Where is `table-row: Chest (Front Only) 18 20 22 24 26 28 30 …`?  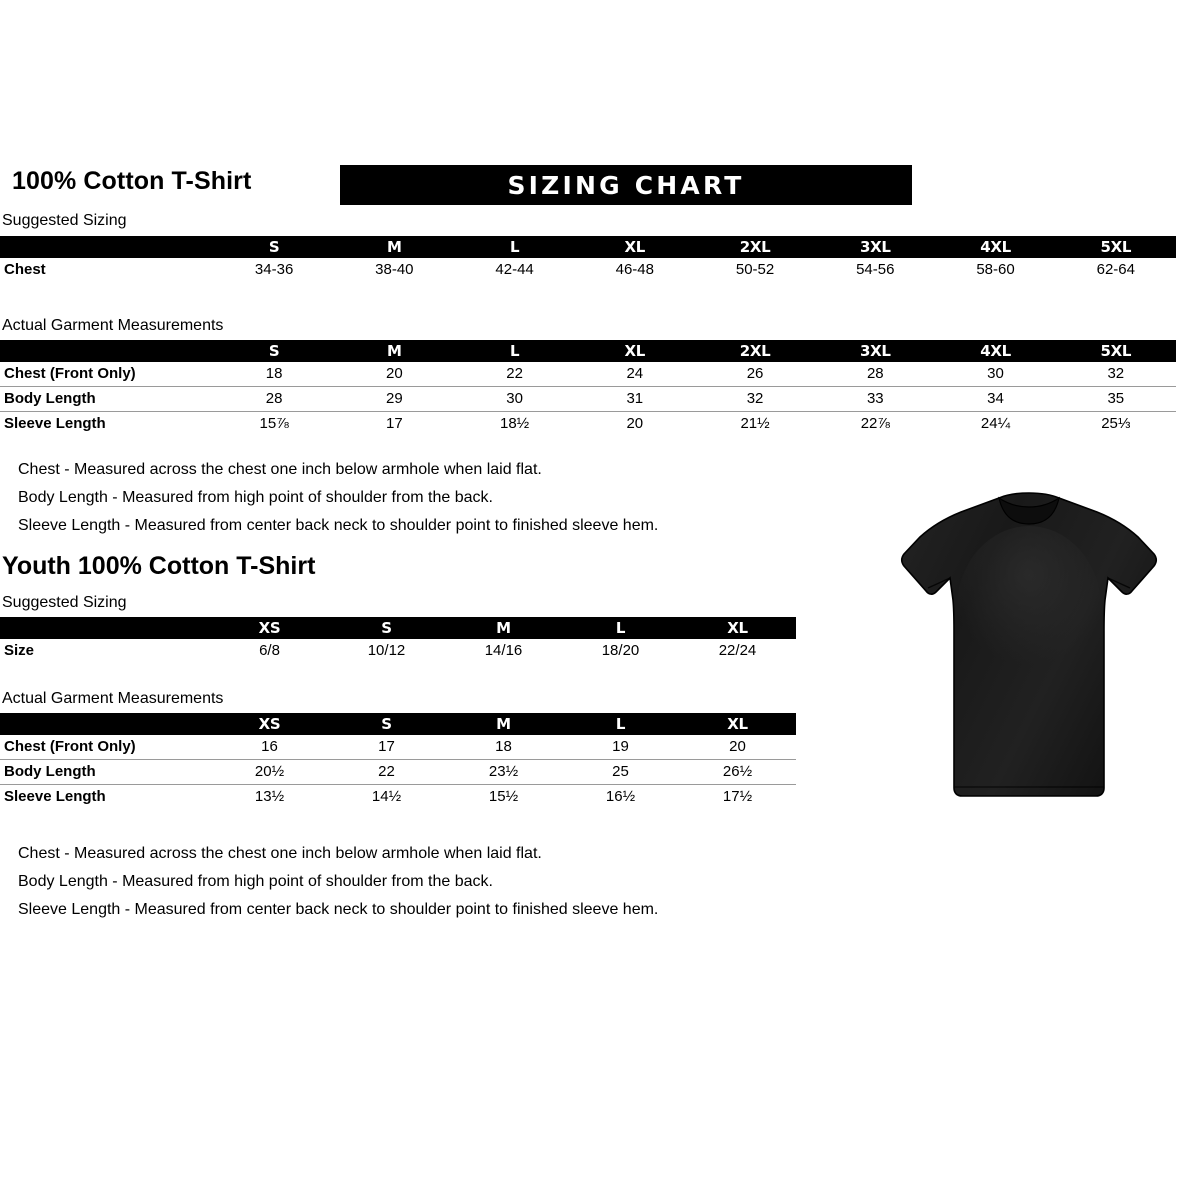
table-row: Chest (Front Only) 18 20 22 24 26 28 30 … is located at coordinates (588, 374).